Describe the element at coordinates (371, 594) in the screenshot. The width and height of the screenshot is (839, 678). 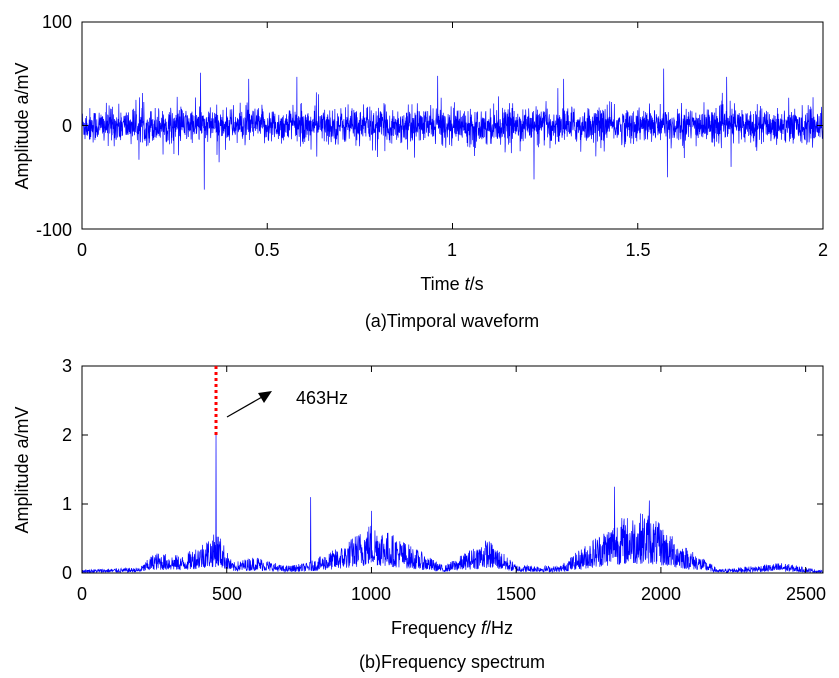
I see `xtick-label: 1000` at that location.